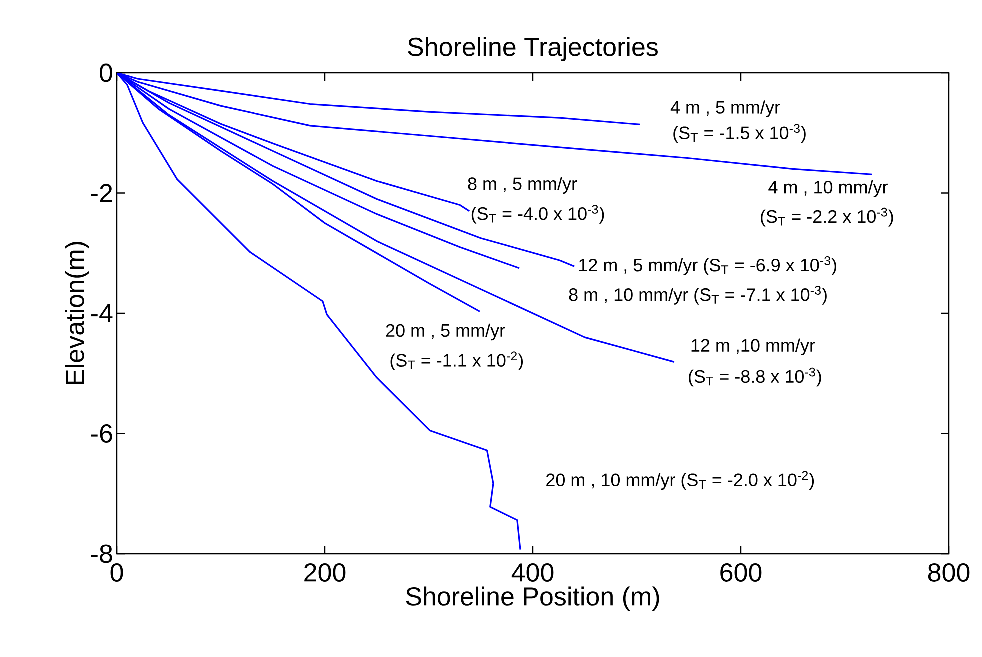 The height and width of the screenshot is (657, 982). I want to click on x-tick-label: 800, so click(949, 573).